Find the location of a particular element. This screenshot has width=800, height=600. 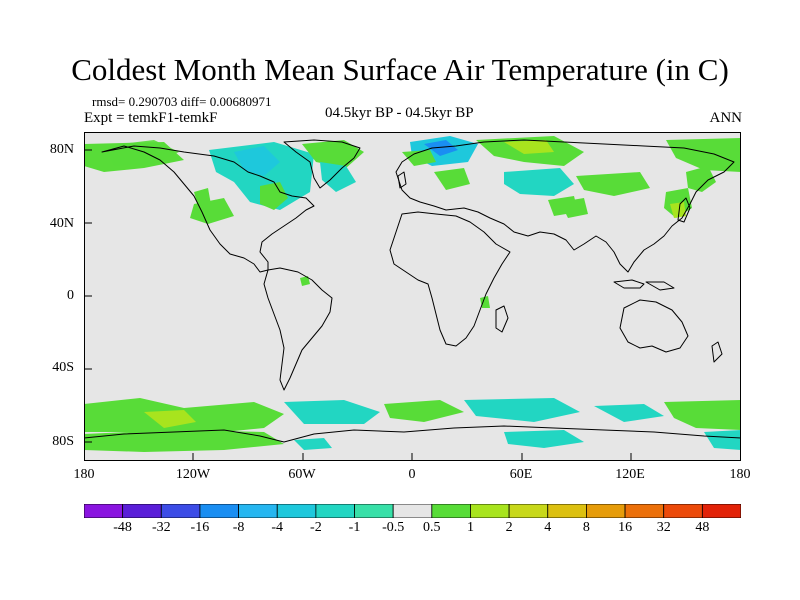

uk-coast is located at coordinates (402, 180).